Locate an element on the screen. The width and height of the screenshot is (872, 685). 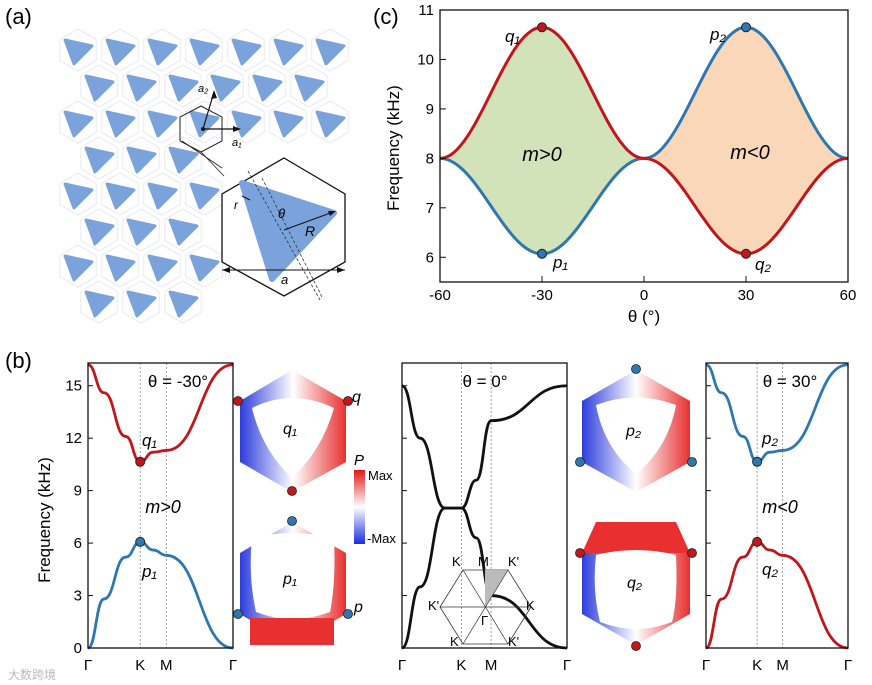
marker-label-q1: q₁ is located at coordinates (512, 36).